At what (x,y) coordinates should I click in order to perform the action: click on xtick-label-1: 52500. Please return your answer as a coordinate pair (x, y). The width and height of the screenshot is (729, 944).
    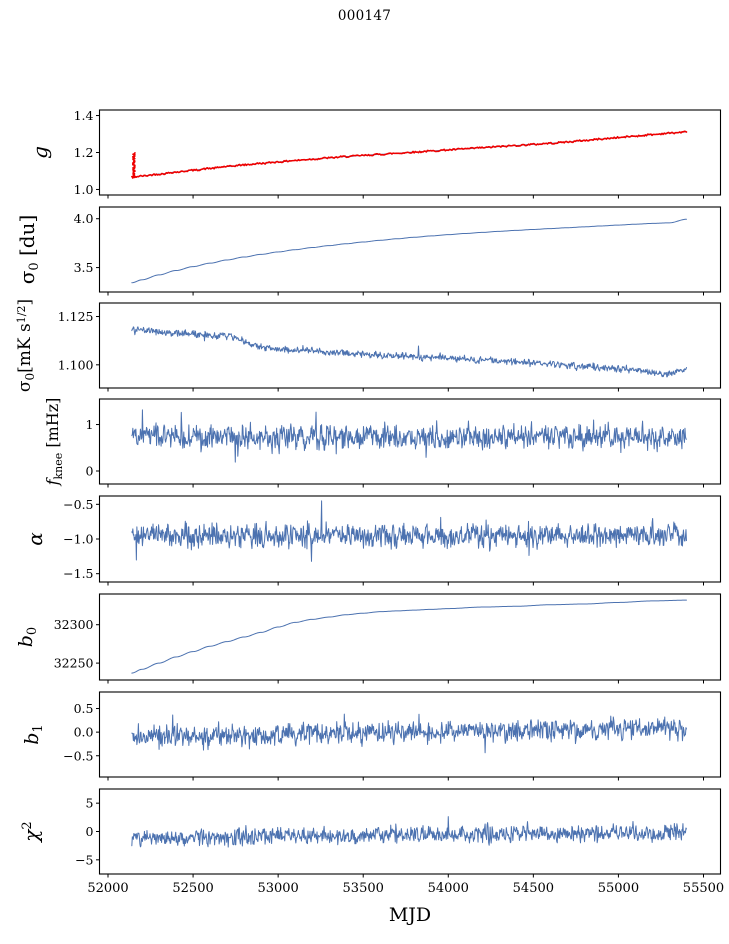
    Looking at the image, I should click on (192, 888).